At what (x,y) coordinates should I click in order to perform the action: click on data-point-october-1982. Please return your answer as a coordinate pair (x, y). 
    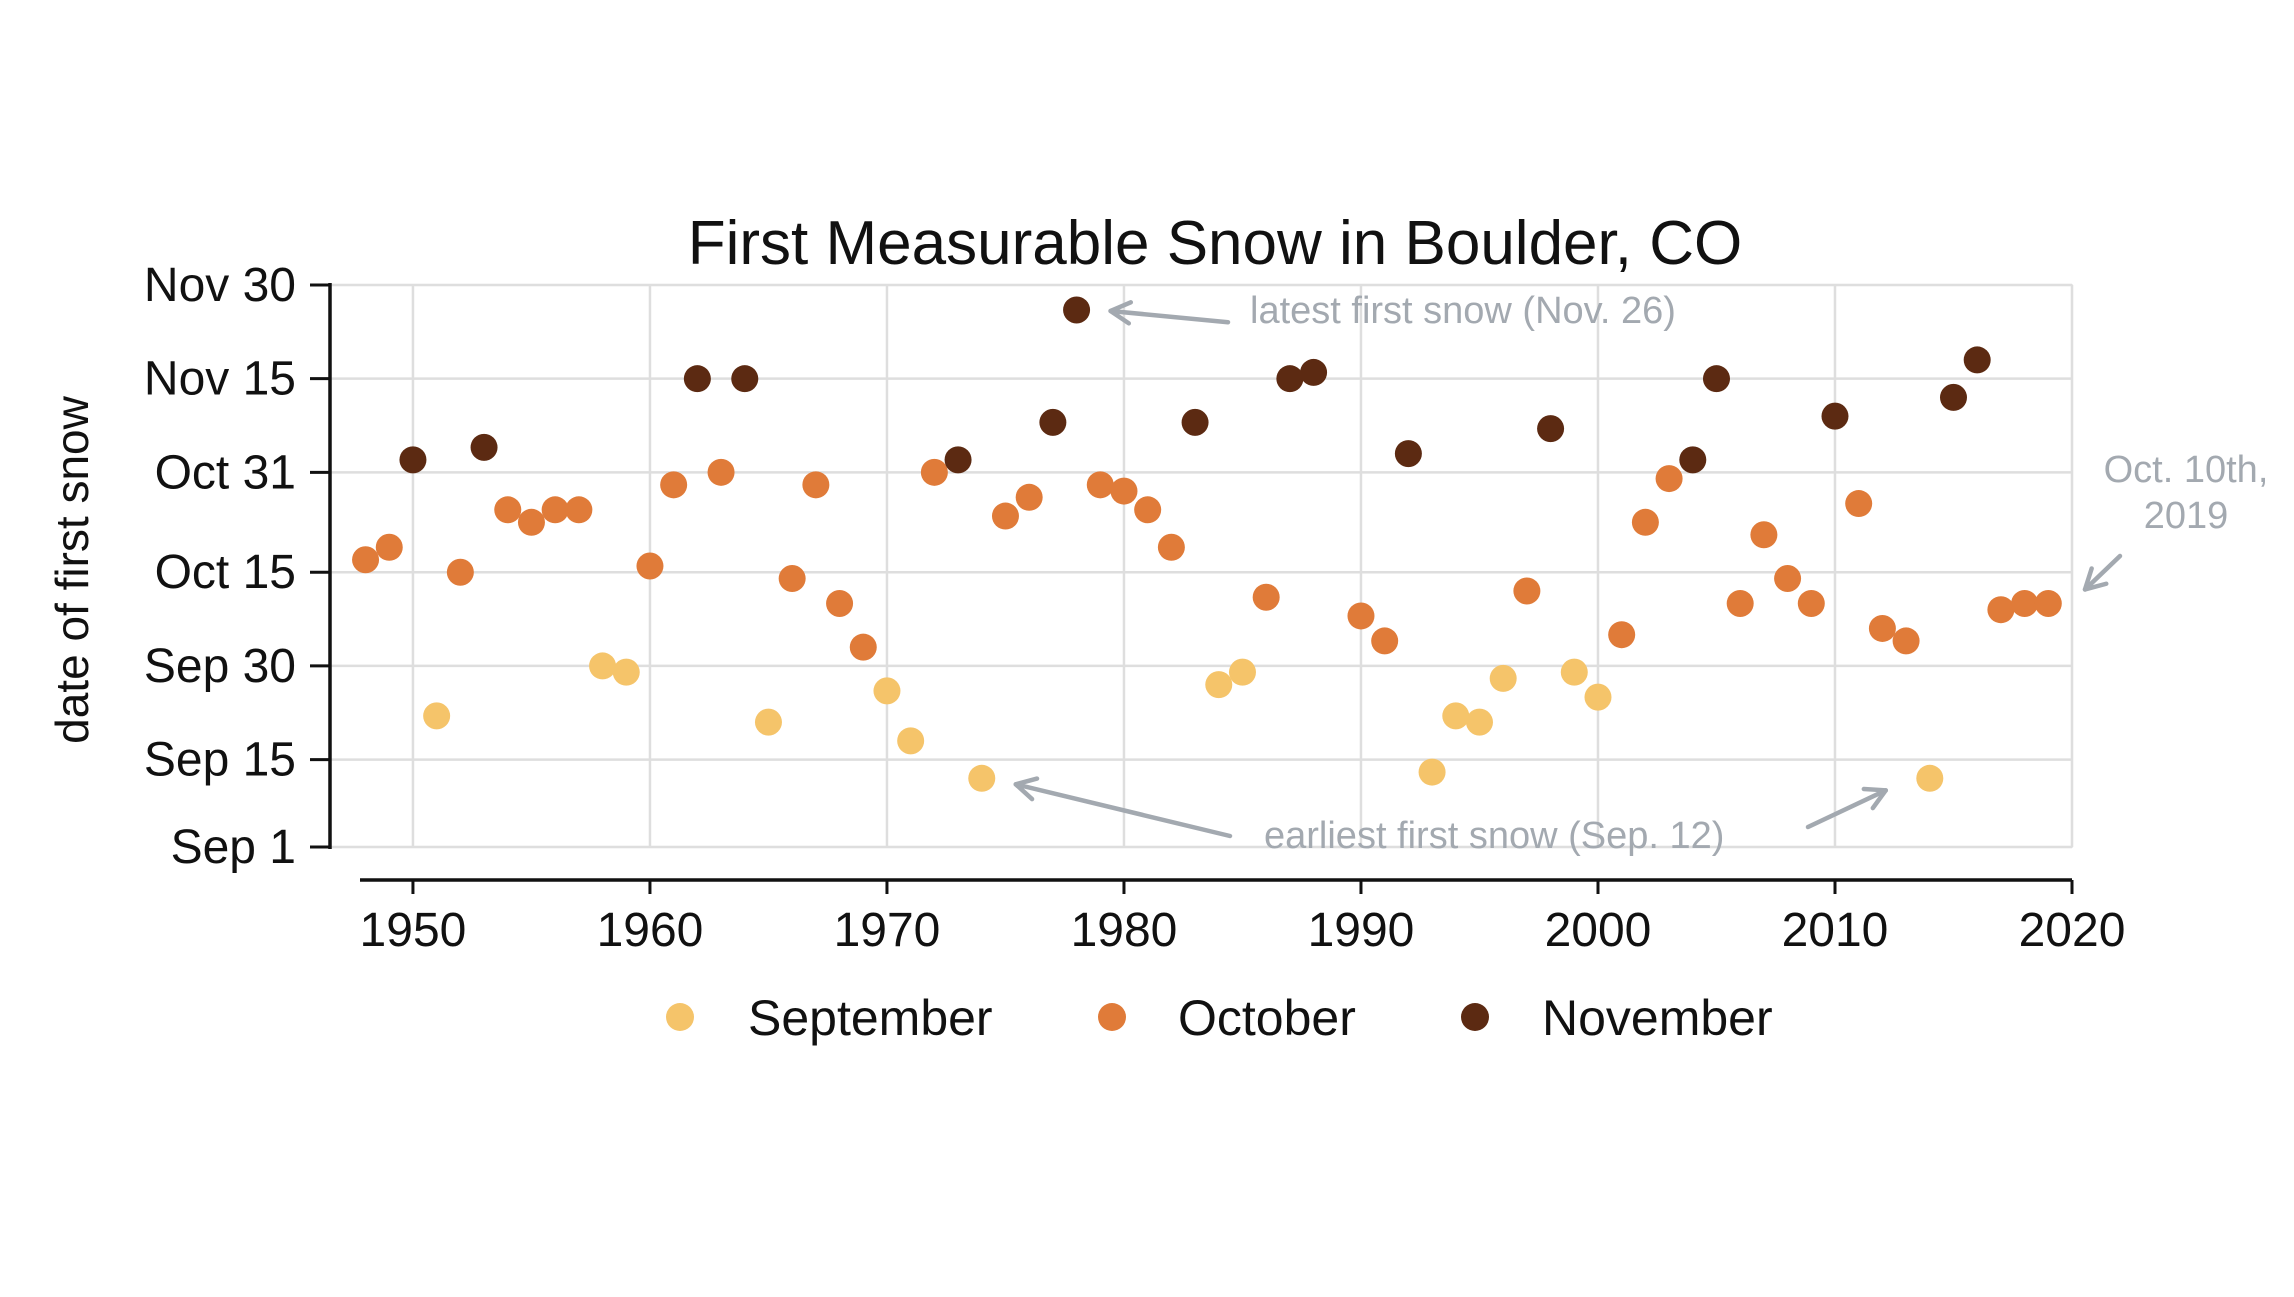
    Looking at the image, I should click on (1171, 547).